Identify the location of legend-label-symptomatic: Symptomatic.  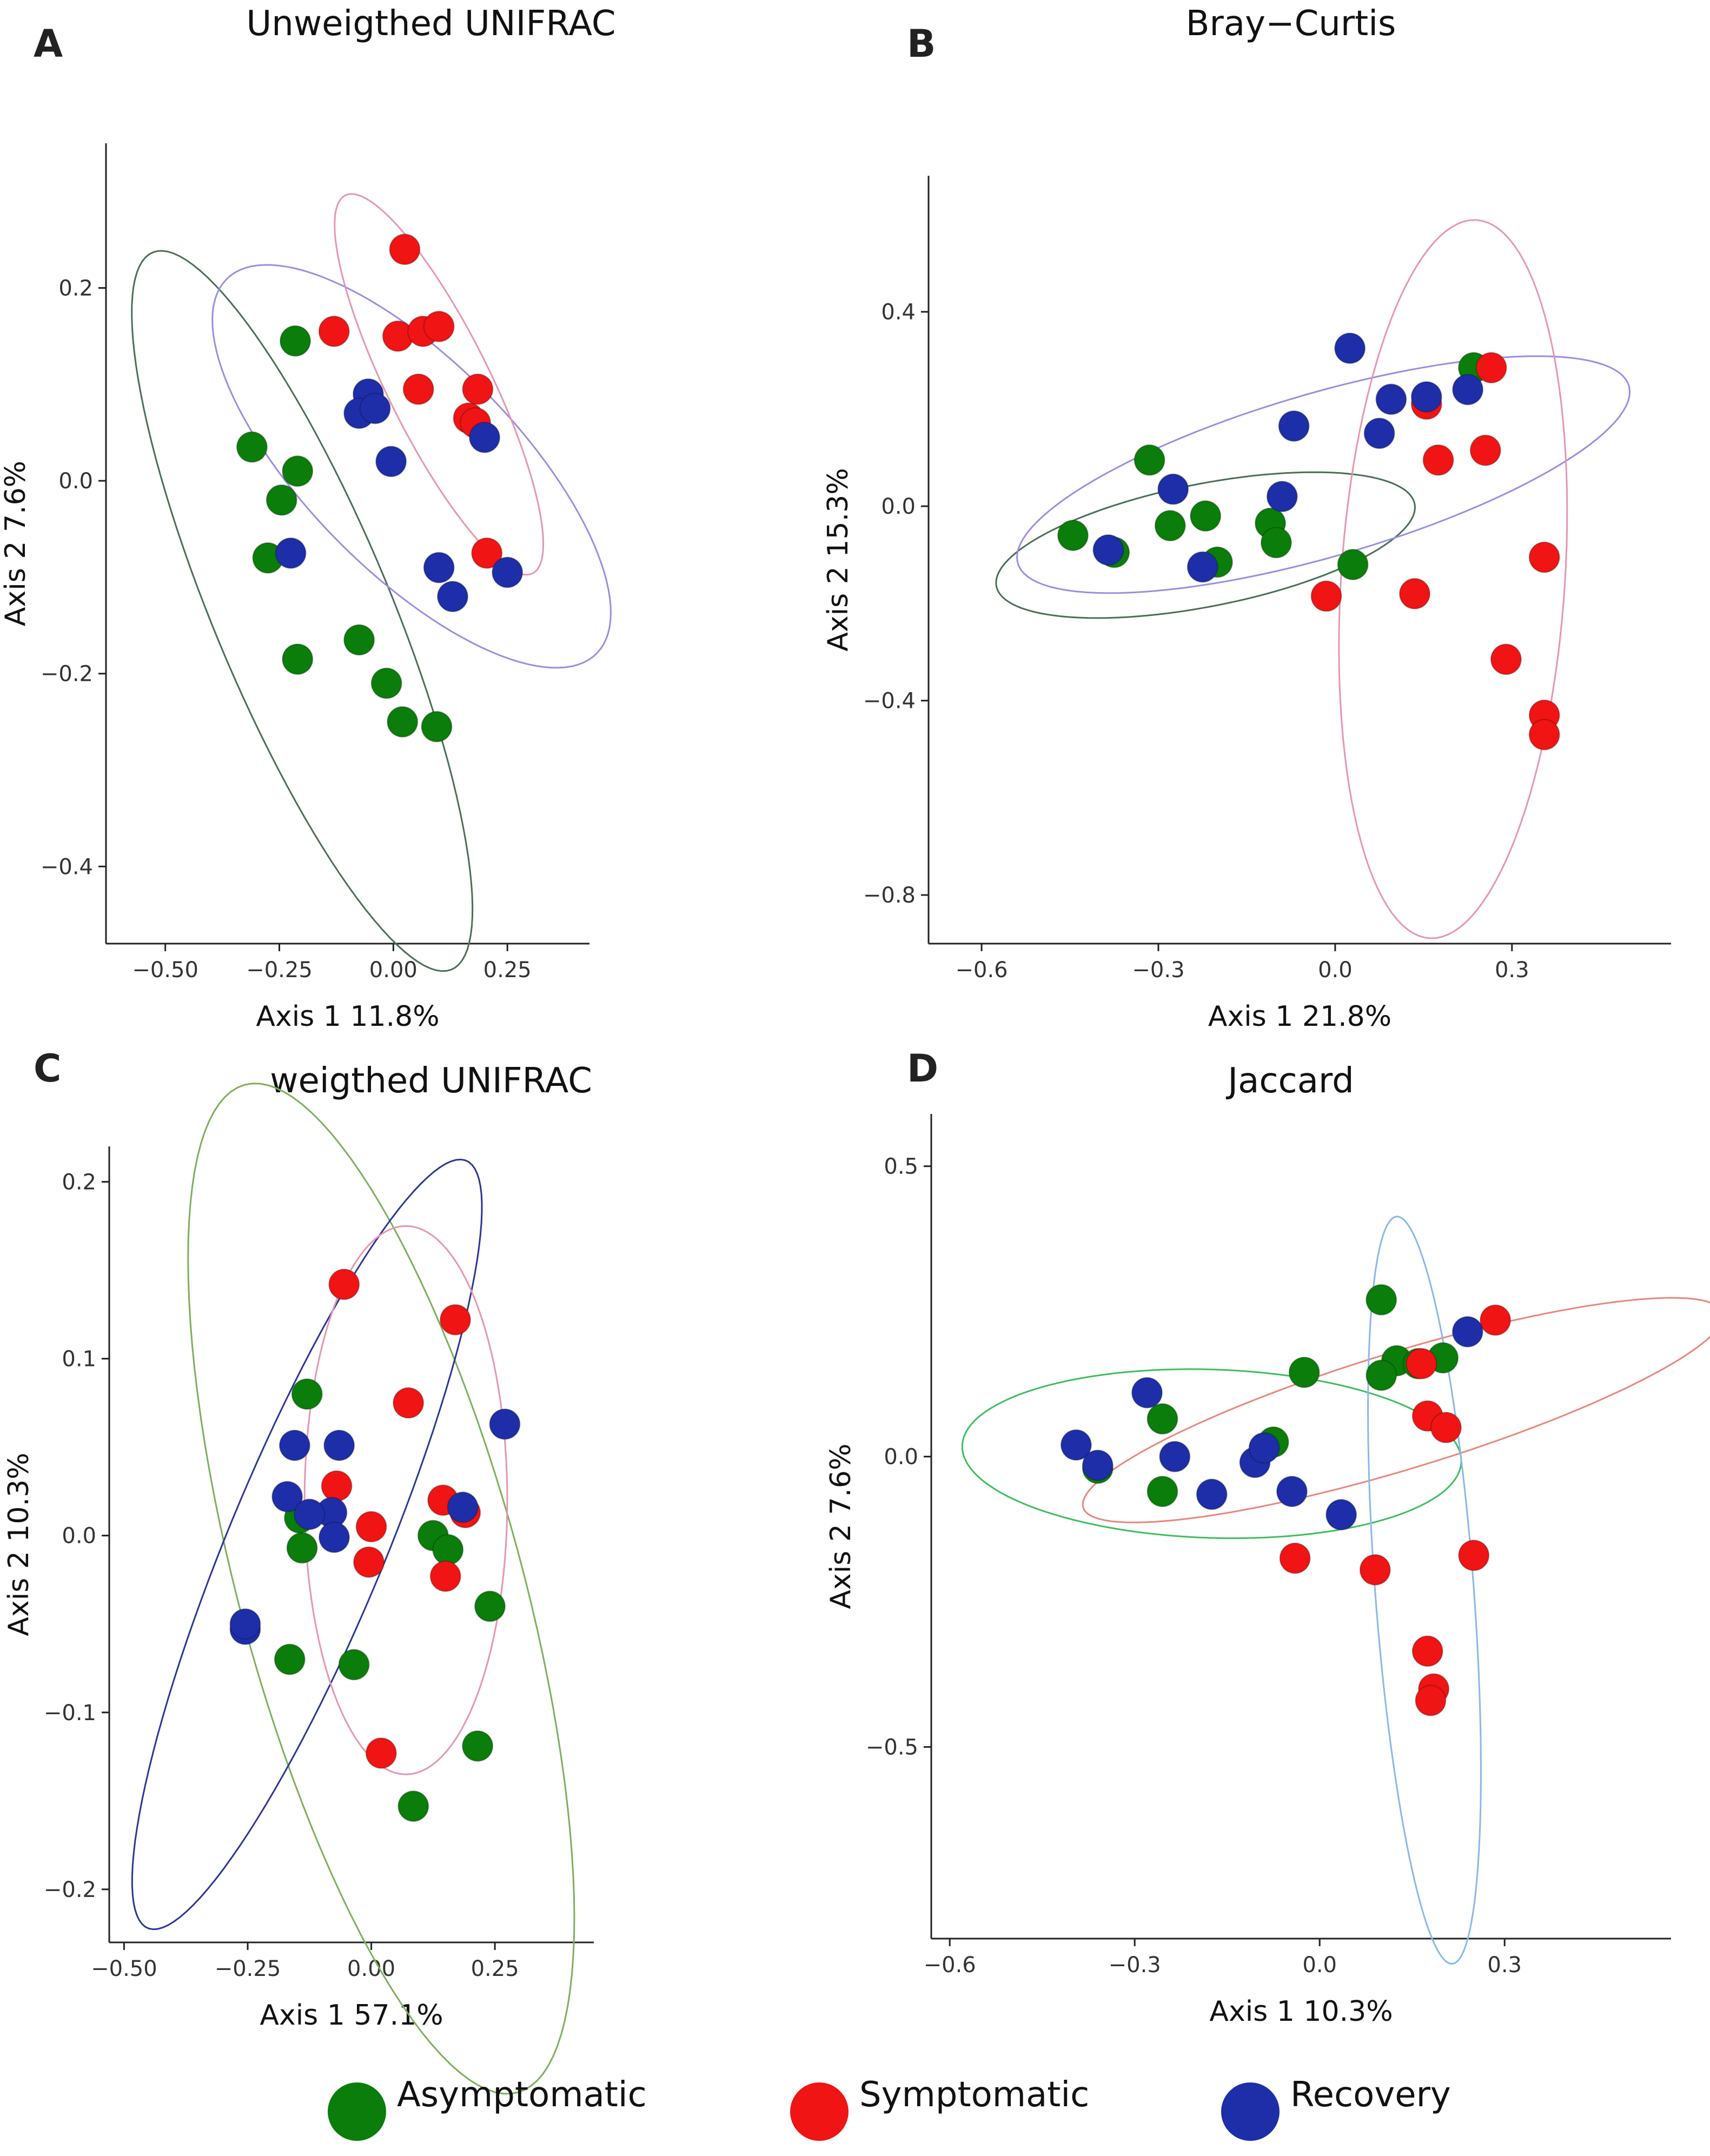
(974, 2095).